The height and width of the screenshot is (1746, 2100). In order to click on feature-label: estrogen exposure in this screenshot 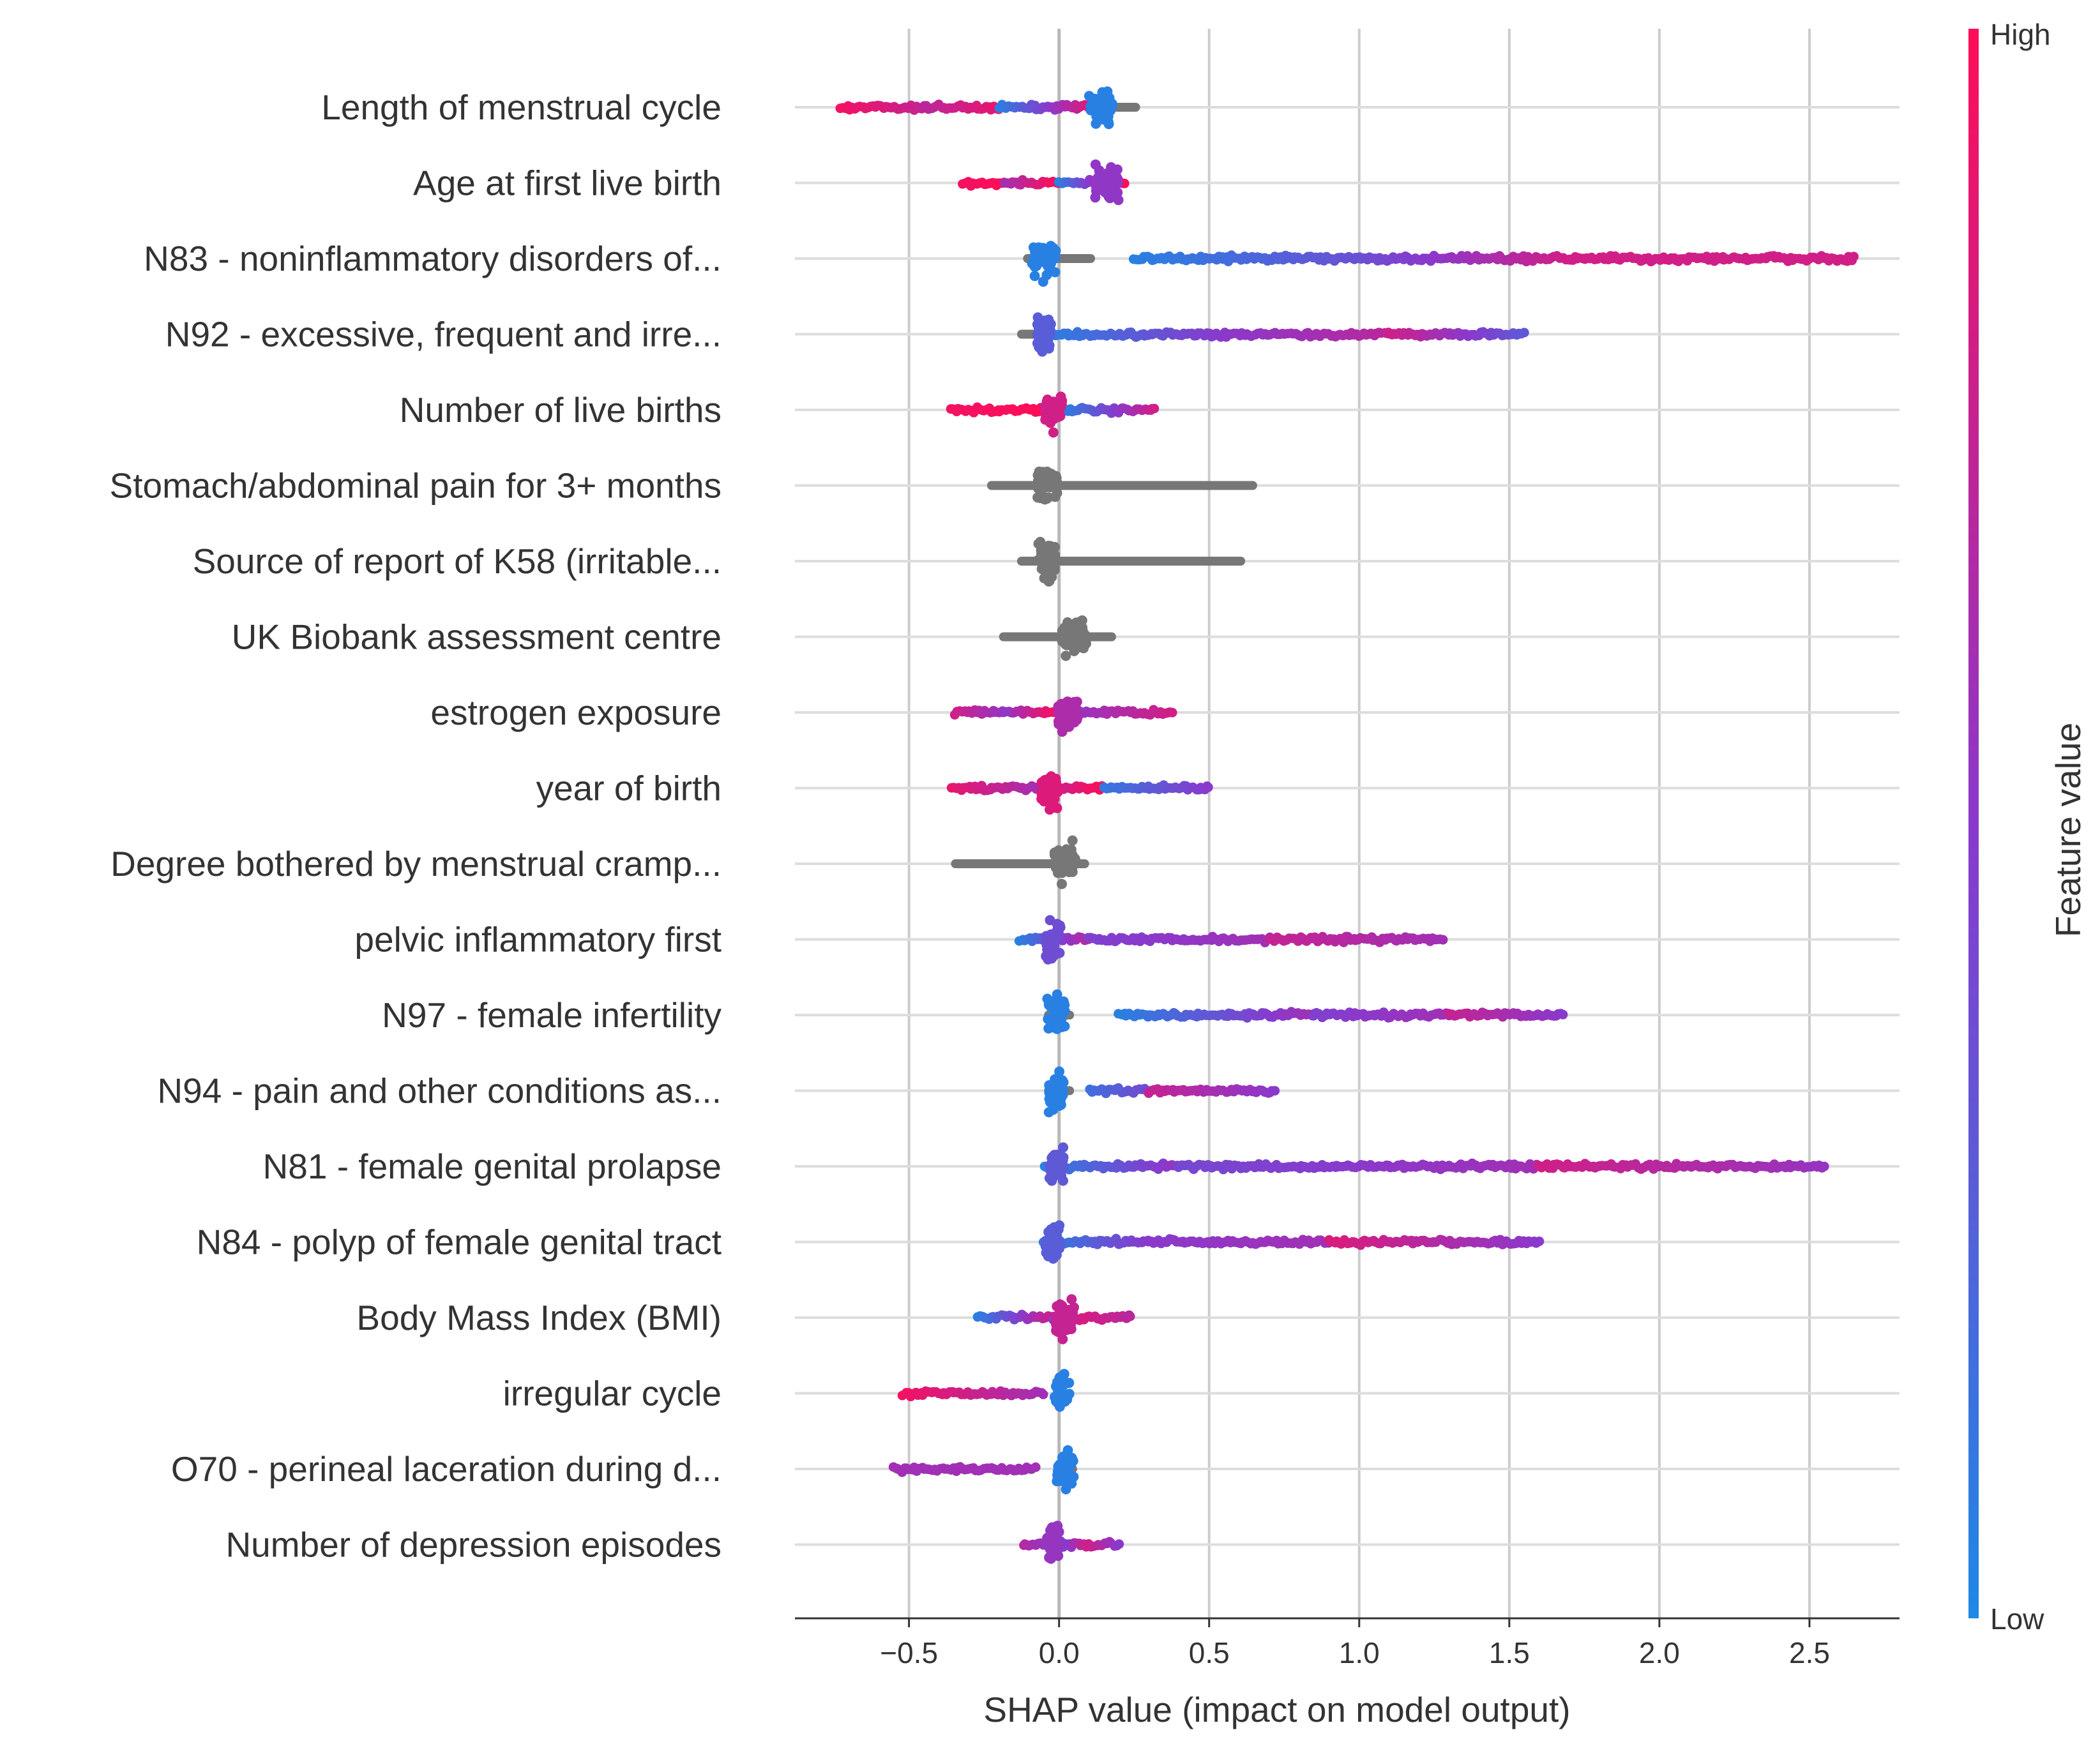, I will do `click(575, 712)`.